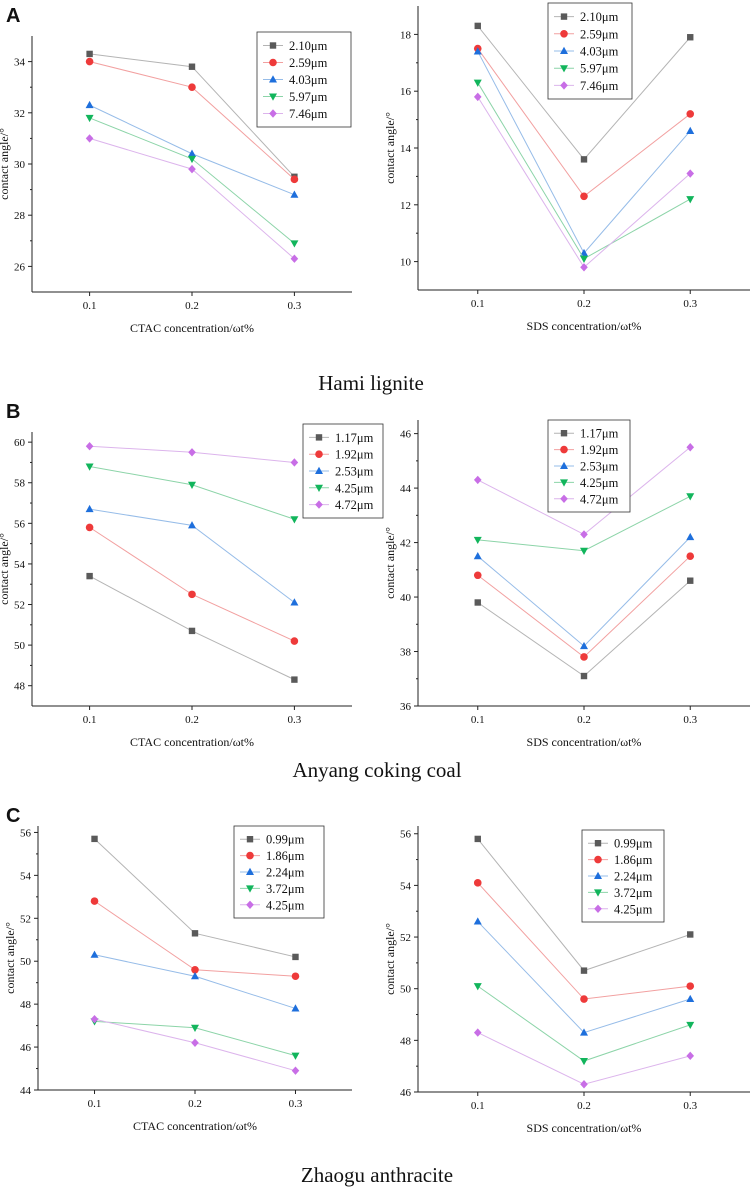 This screenshot has width=754, height=1192. I want to click on y-tick-label: 32, so click(19, 114).